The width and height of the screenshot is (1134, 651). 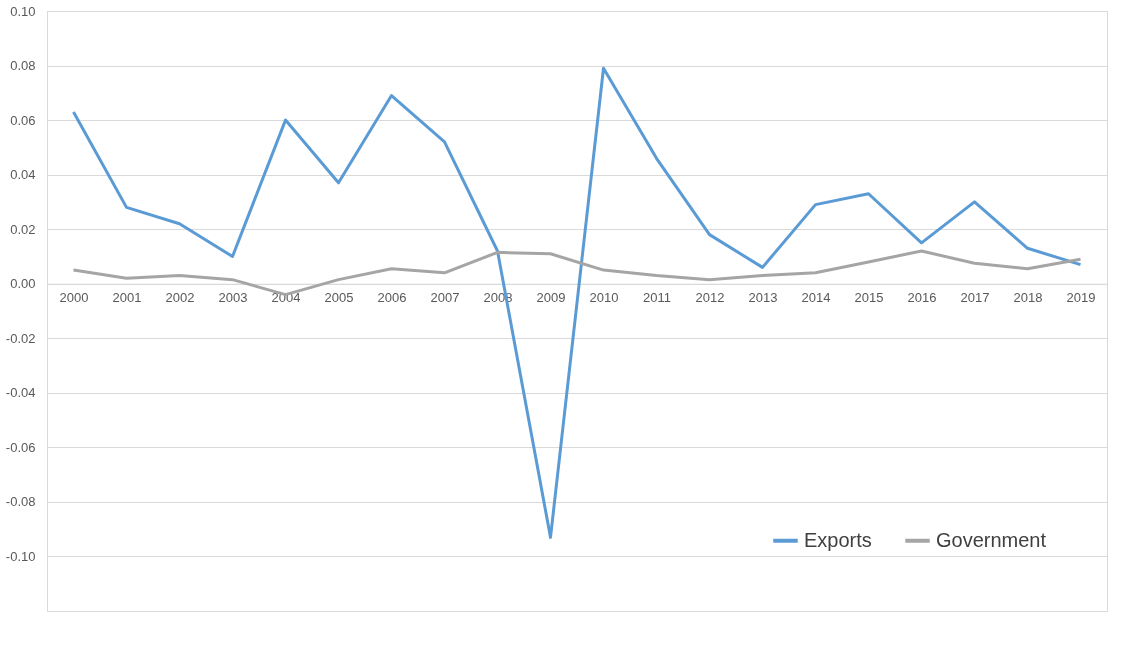 I want to click on y-tick-label: 0.04, so click(x=23, y=175).